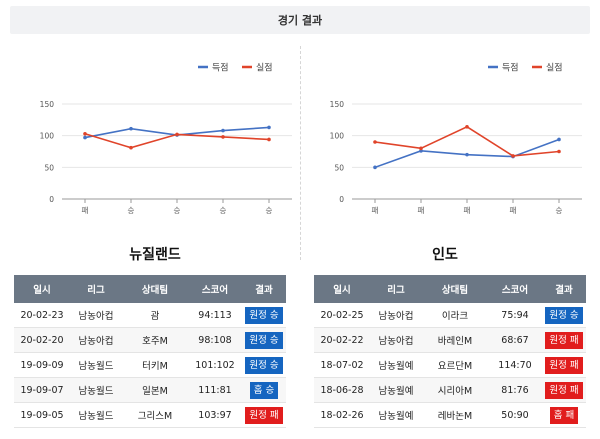 The image size is (600, 439). I want to click on cell-opponent: 이라크, so click(455, 315).